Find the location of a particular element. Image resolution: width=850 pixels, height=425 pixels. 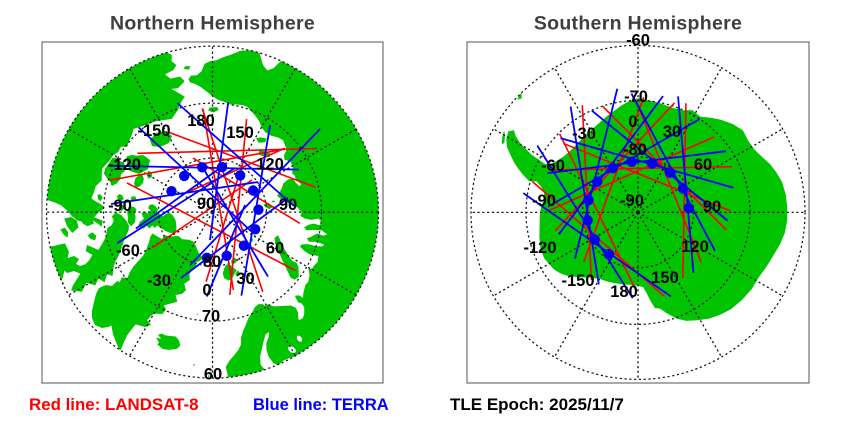

svg-text: Blue line: TERRA is located at coordinates (321, 405).